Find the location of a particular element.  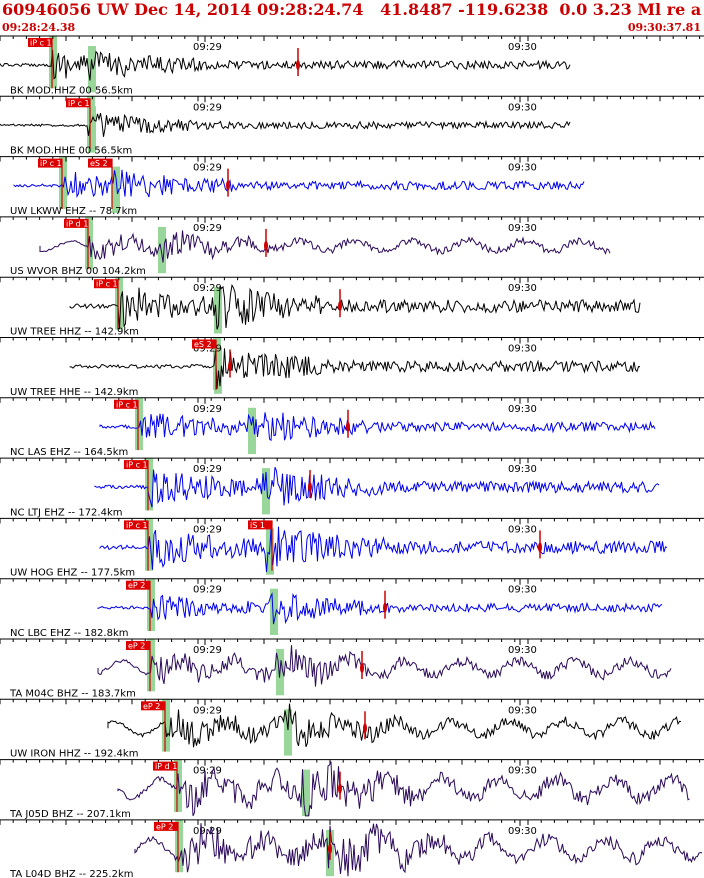

trace-panel: 09:29 09:30 iP c 1 UW TREE HHZ -- 142.9km is located at coordinates (352, 307).